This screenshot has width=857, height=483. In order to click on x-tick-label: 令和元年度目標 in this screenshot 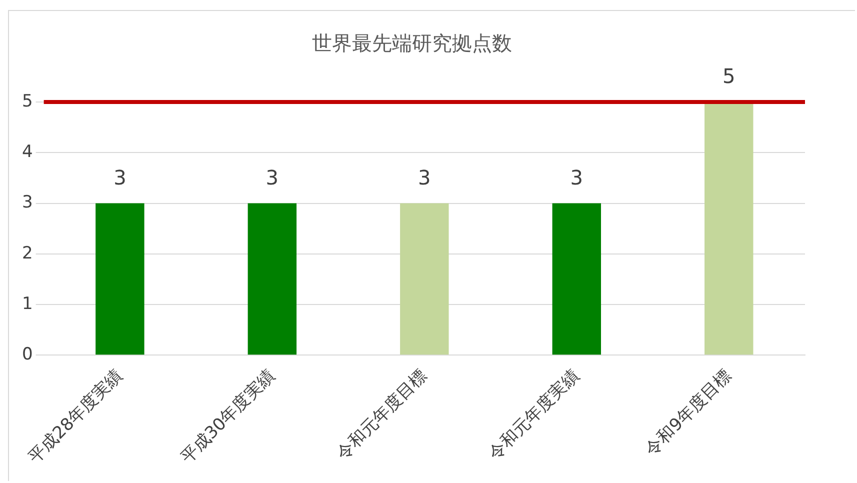, I will do `click(382, 415)`.